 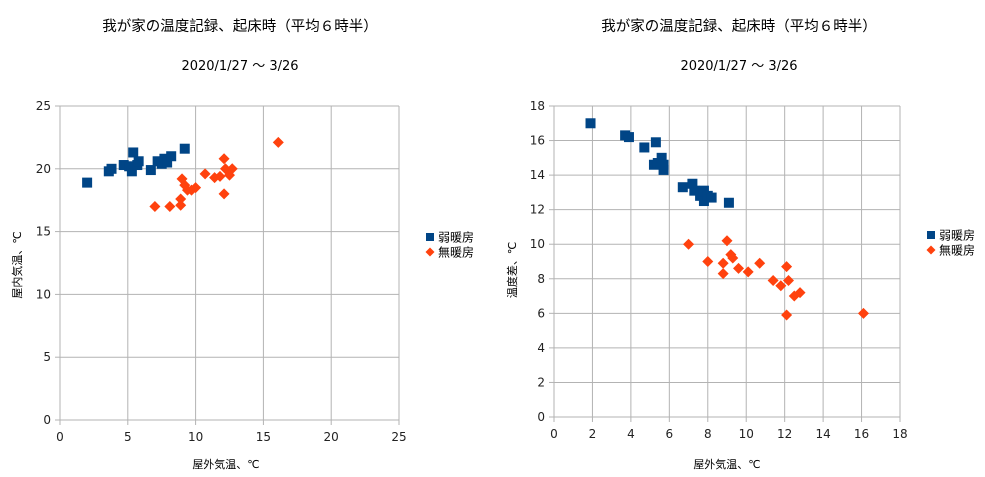 What do you see at coordinates (47, 357) in the screenshot?
I see `y-tick-label: 5` at bounding box center [47, 357].